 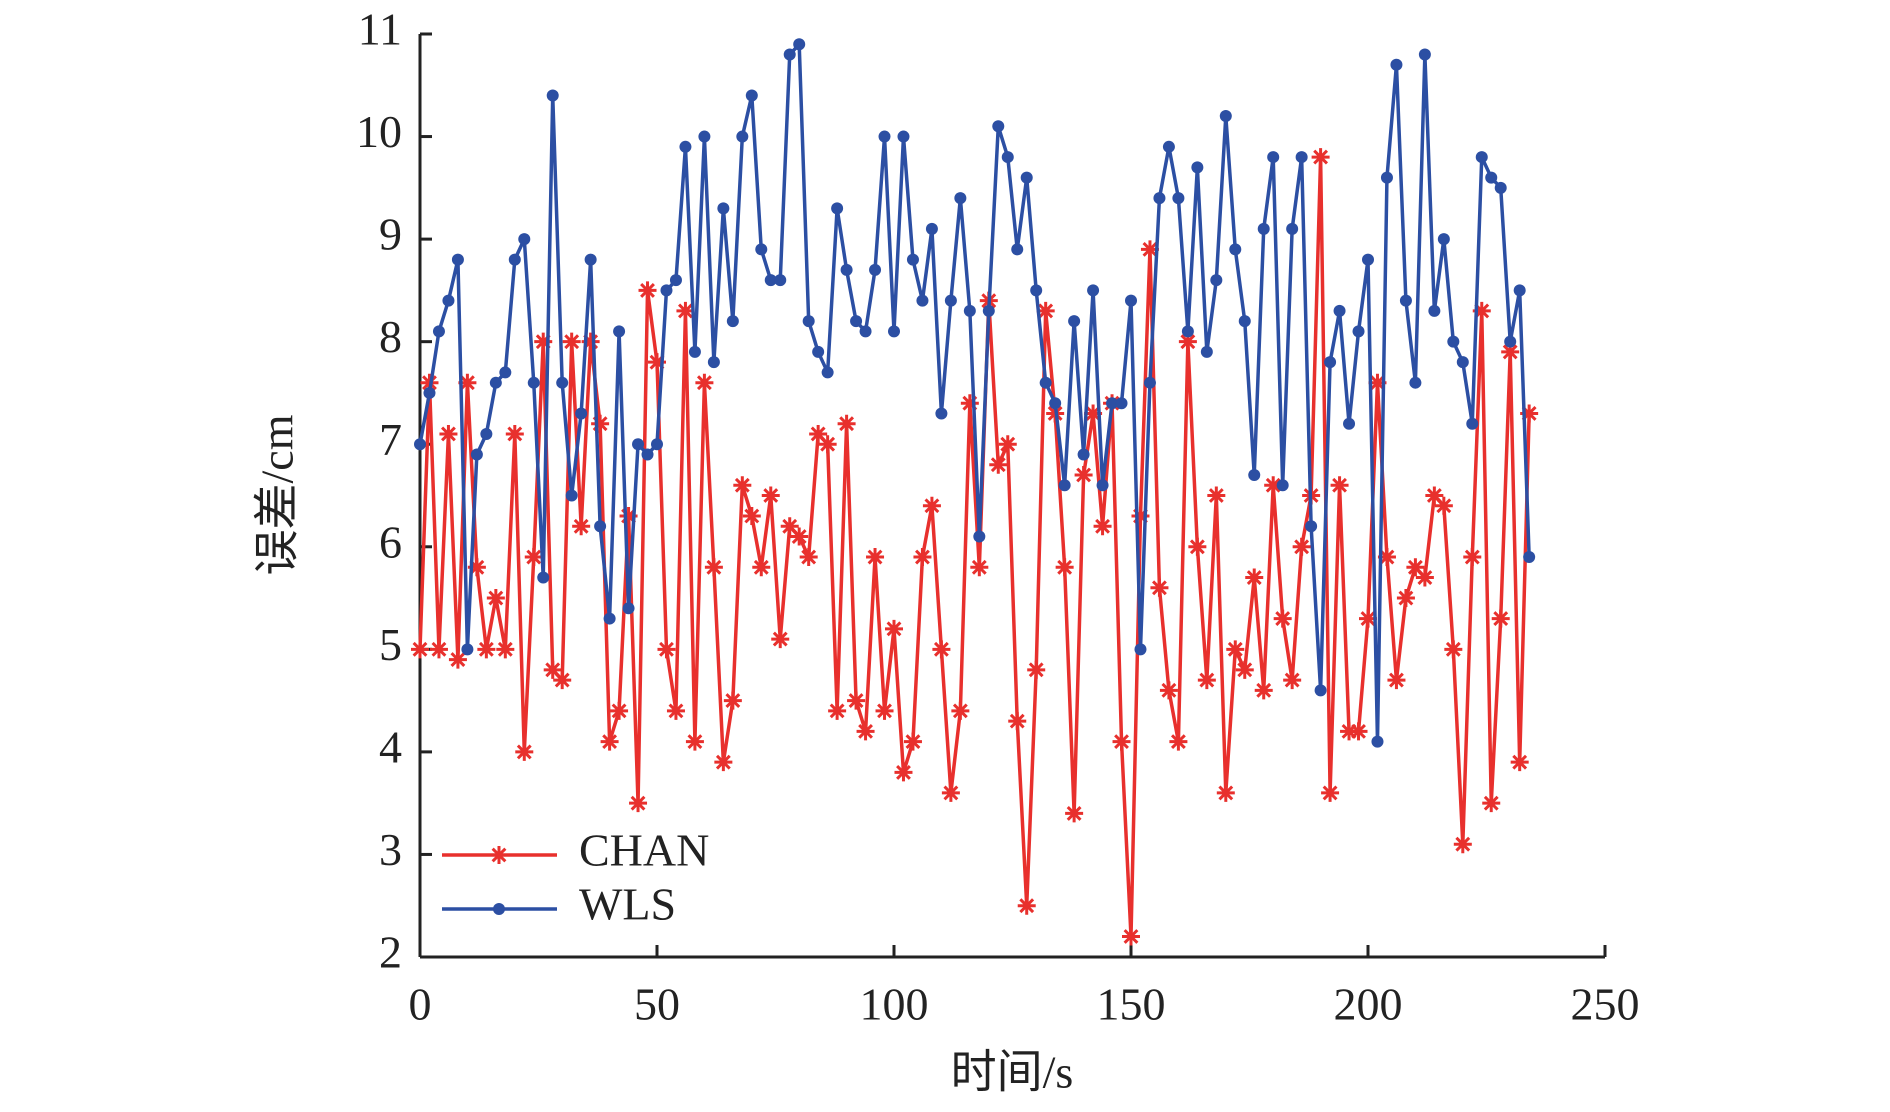 What do you see at coordinates (390, 234) in the screenshot?
I see `y-tick-label: 9` at bounding box center [390, 234].